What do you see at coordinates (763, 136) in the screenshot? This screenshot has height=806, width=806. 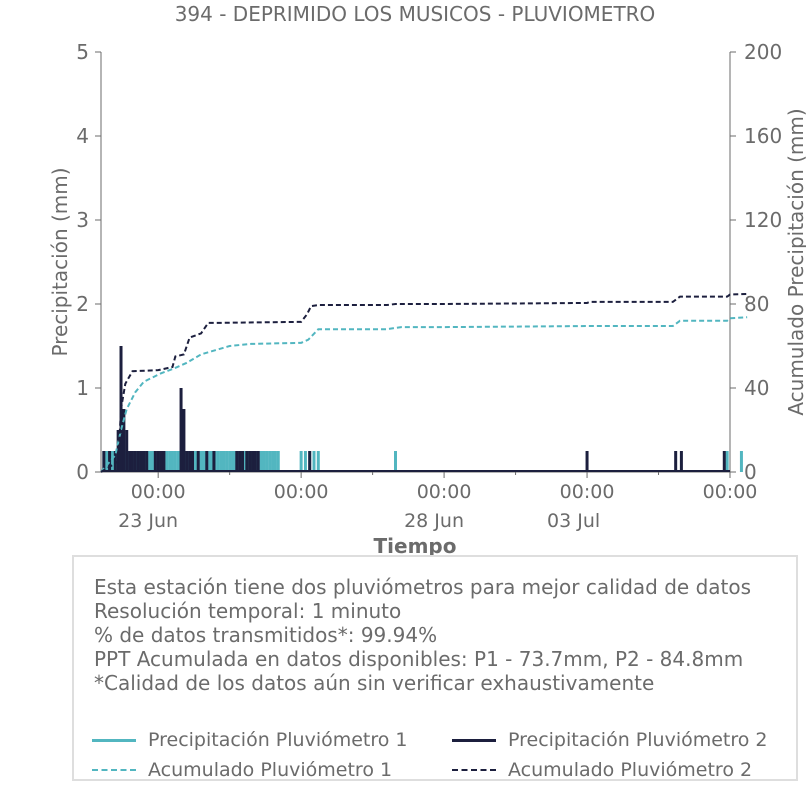 I see `y-right-tick-label: 160` at bounding box center [763, 136].